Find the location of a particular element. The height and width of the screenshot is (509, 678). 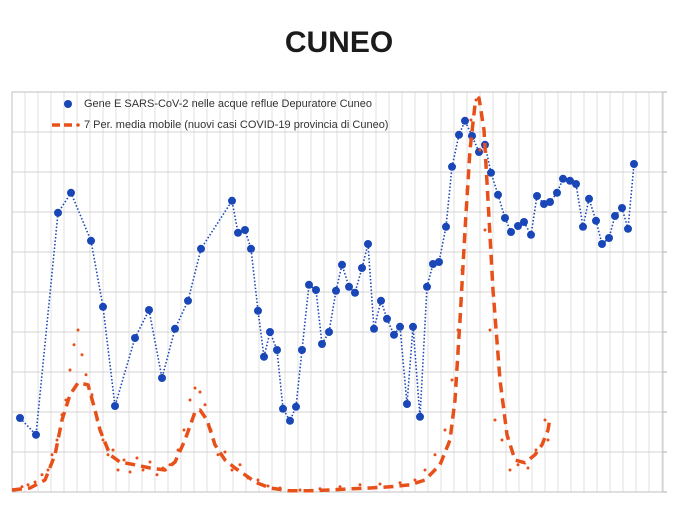

chart-title: CUNEO is located at coordinates (339, 42).